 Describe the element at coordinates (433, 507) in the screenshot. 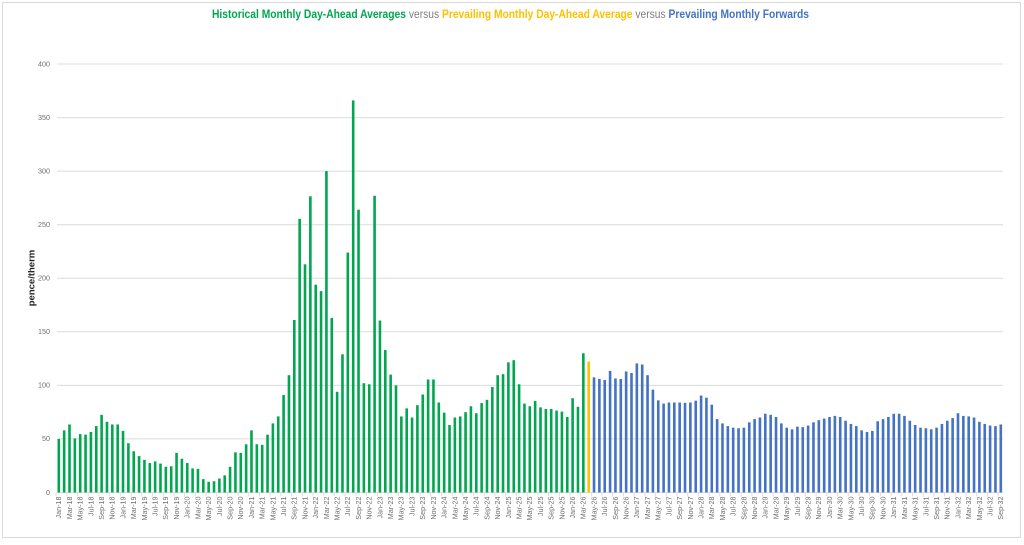

I see `svg-text: Nov-23` at that location.